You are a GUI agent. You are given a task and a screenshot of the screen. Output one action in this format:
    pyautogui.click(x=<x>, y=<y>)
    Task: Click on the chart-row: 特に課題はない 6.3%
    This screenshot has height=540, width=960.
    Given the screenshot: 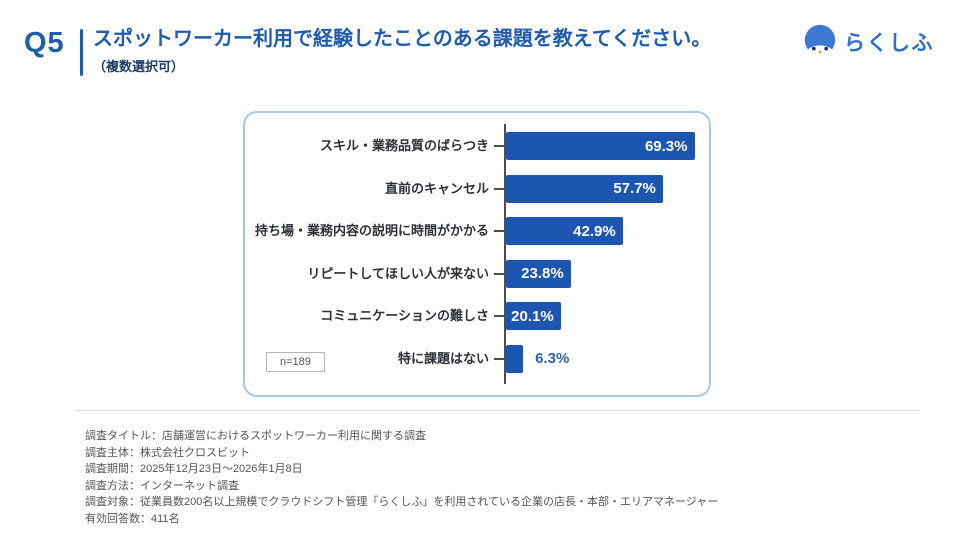 What is the action you would take?
    pyautogui.click(x=477, y=359)
    